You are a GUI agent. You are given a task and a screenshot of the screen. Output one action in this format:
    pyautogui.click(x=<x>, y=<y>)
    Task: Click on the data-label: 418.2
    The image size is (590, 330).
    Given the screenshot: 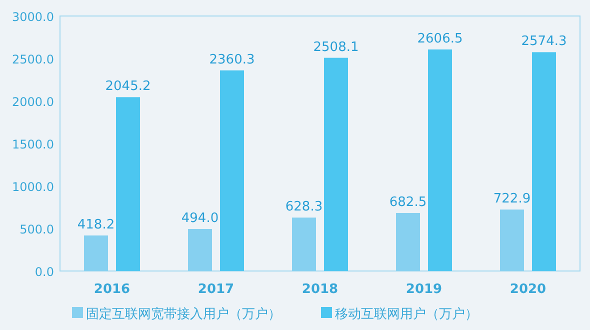 What is the action you would take?
    pyautogui.click(x=96, y=224)
    